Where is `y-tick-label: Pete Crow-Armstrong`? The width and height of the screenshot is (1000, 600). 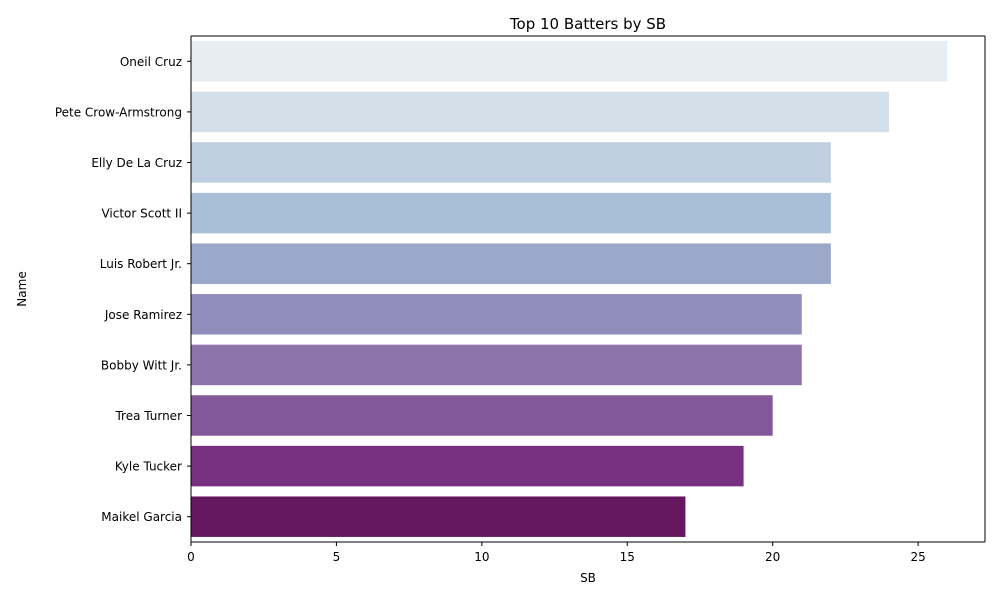
y-tick-label: Pete Crow-Armstrong is located at coordinates (118, 112).